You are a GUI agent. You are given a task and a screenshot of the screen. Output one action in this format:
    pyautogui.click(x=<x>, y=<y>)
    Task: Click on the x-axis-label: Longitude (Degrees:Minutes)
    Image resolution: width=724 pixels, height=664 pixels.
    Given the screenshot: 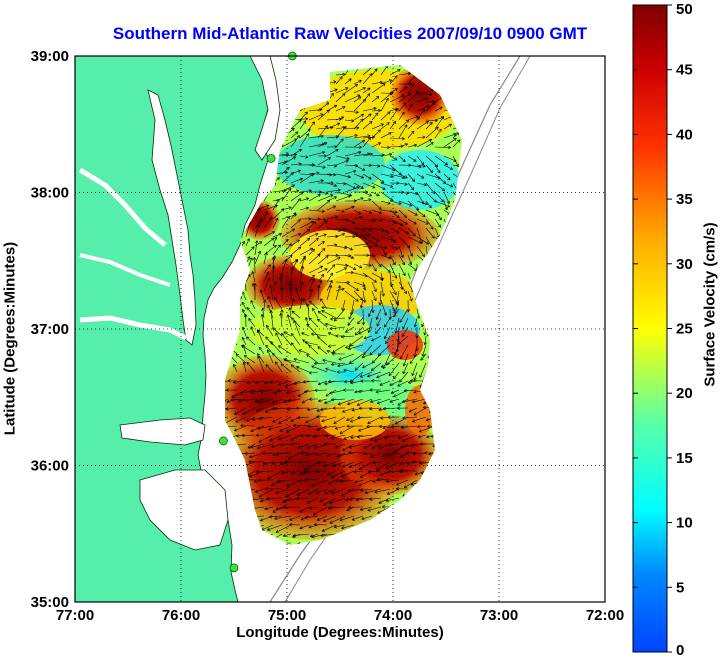 What is the action you would take?
    pyautogui.click(x=340, y=632)
    